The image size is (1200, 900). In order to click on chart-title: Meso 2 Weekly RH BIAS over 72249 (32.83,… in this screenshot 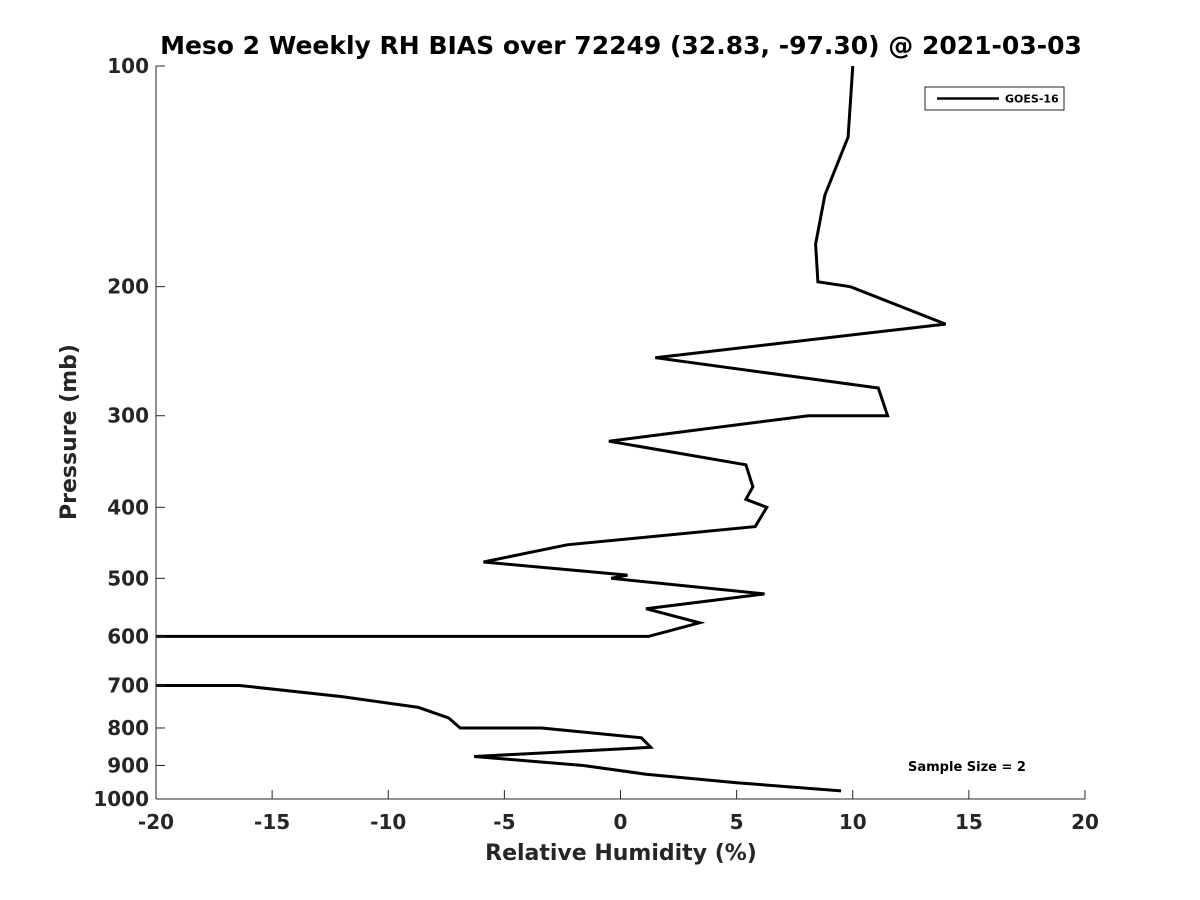, I will do `click(621, 45)`.